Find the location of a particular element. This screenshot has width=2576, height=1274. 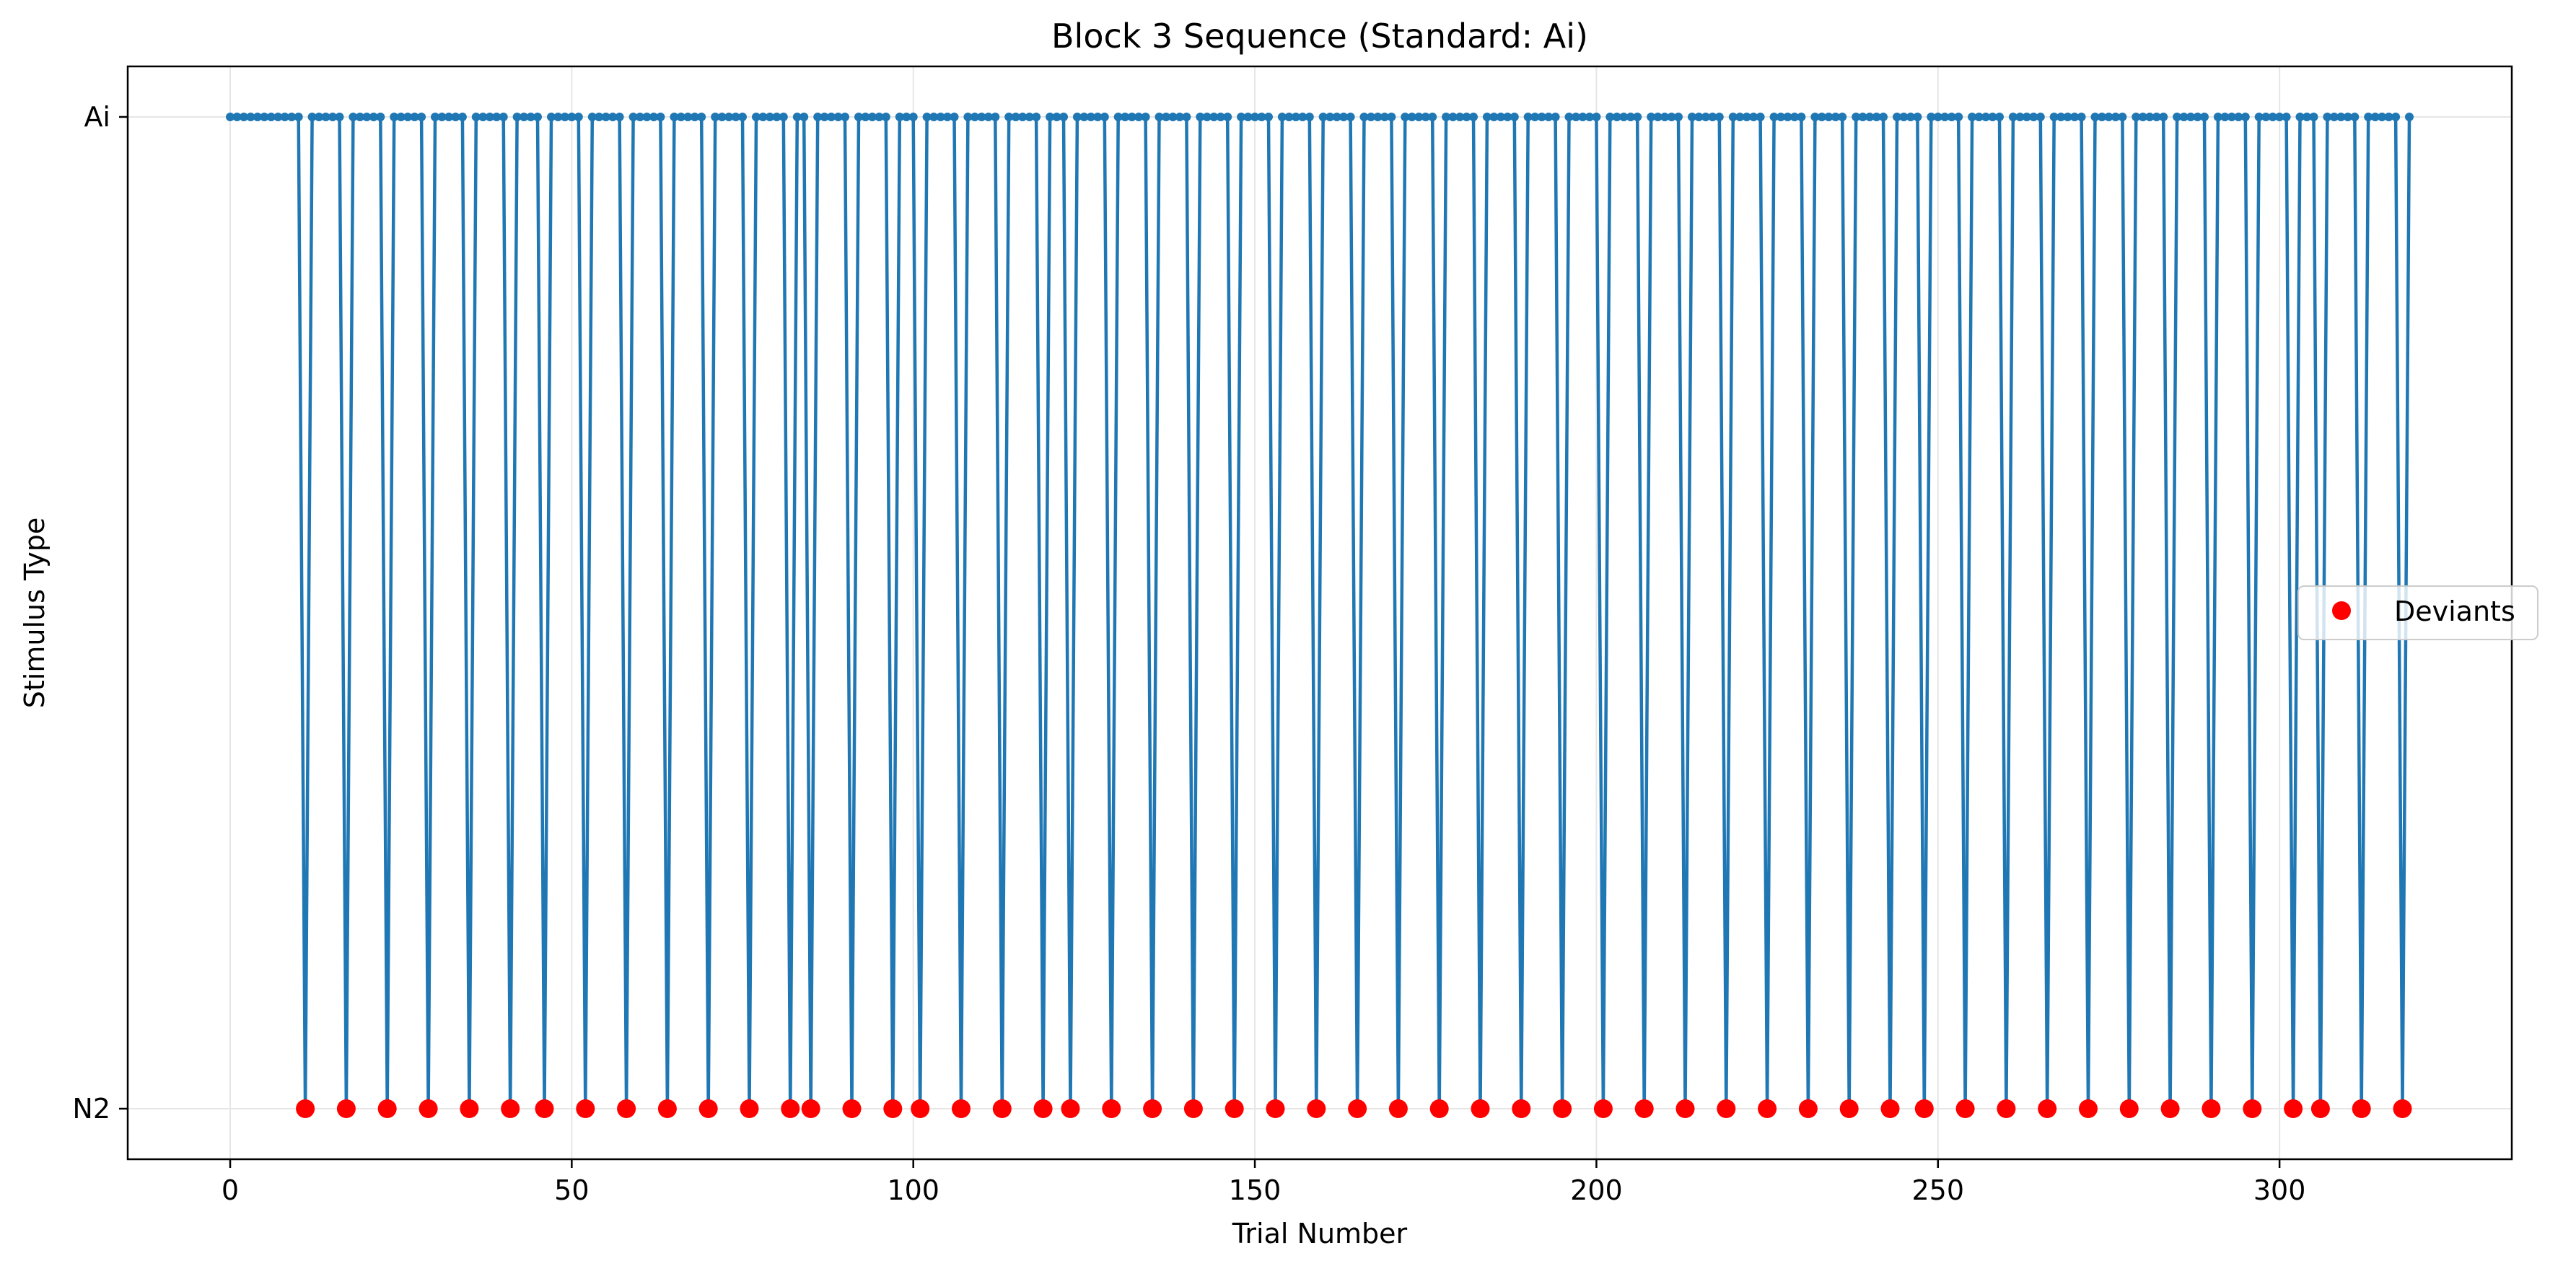

legend: Deviants is located at coordinates (2417, 613).